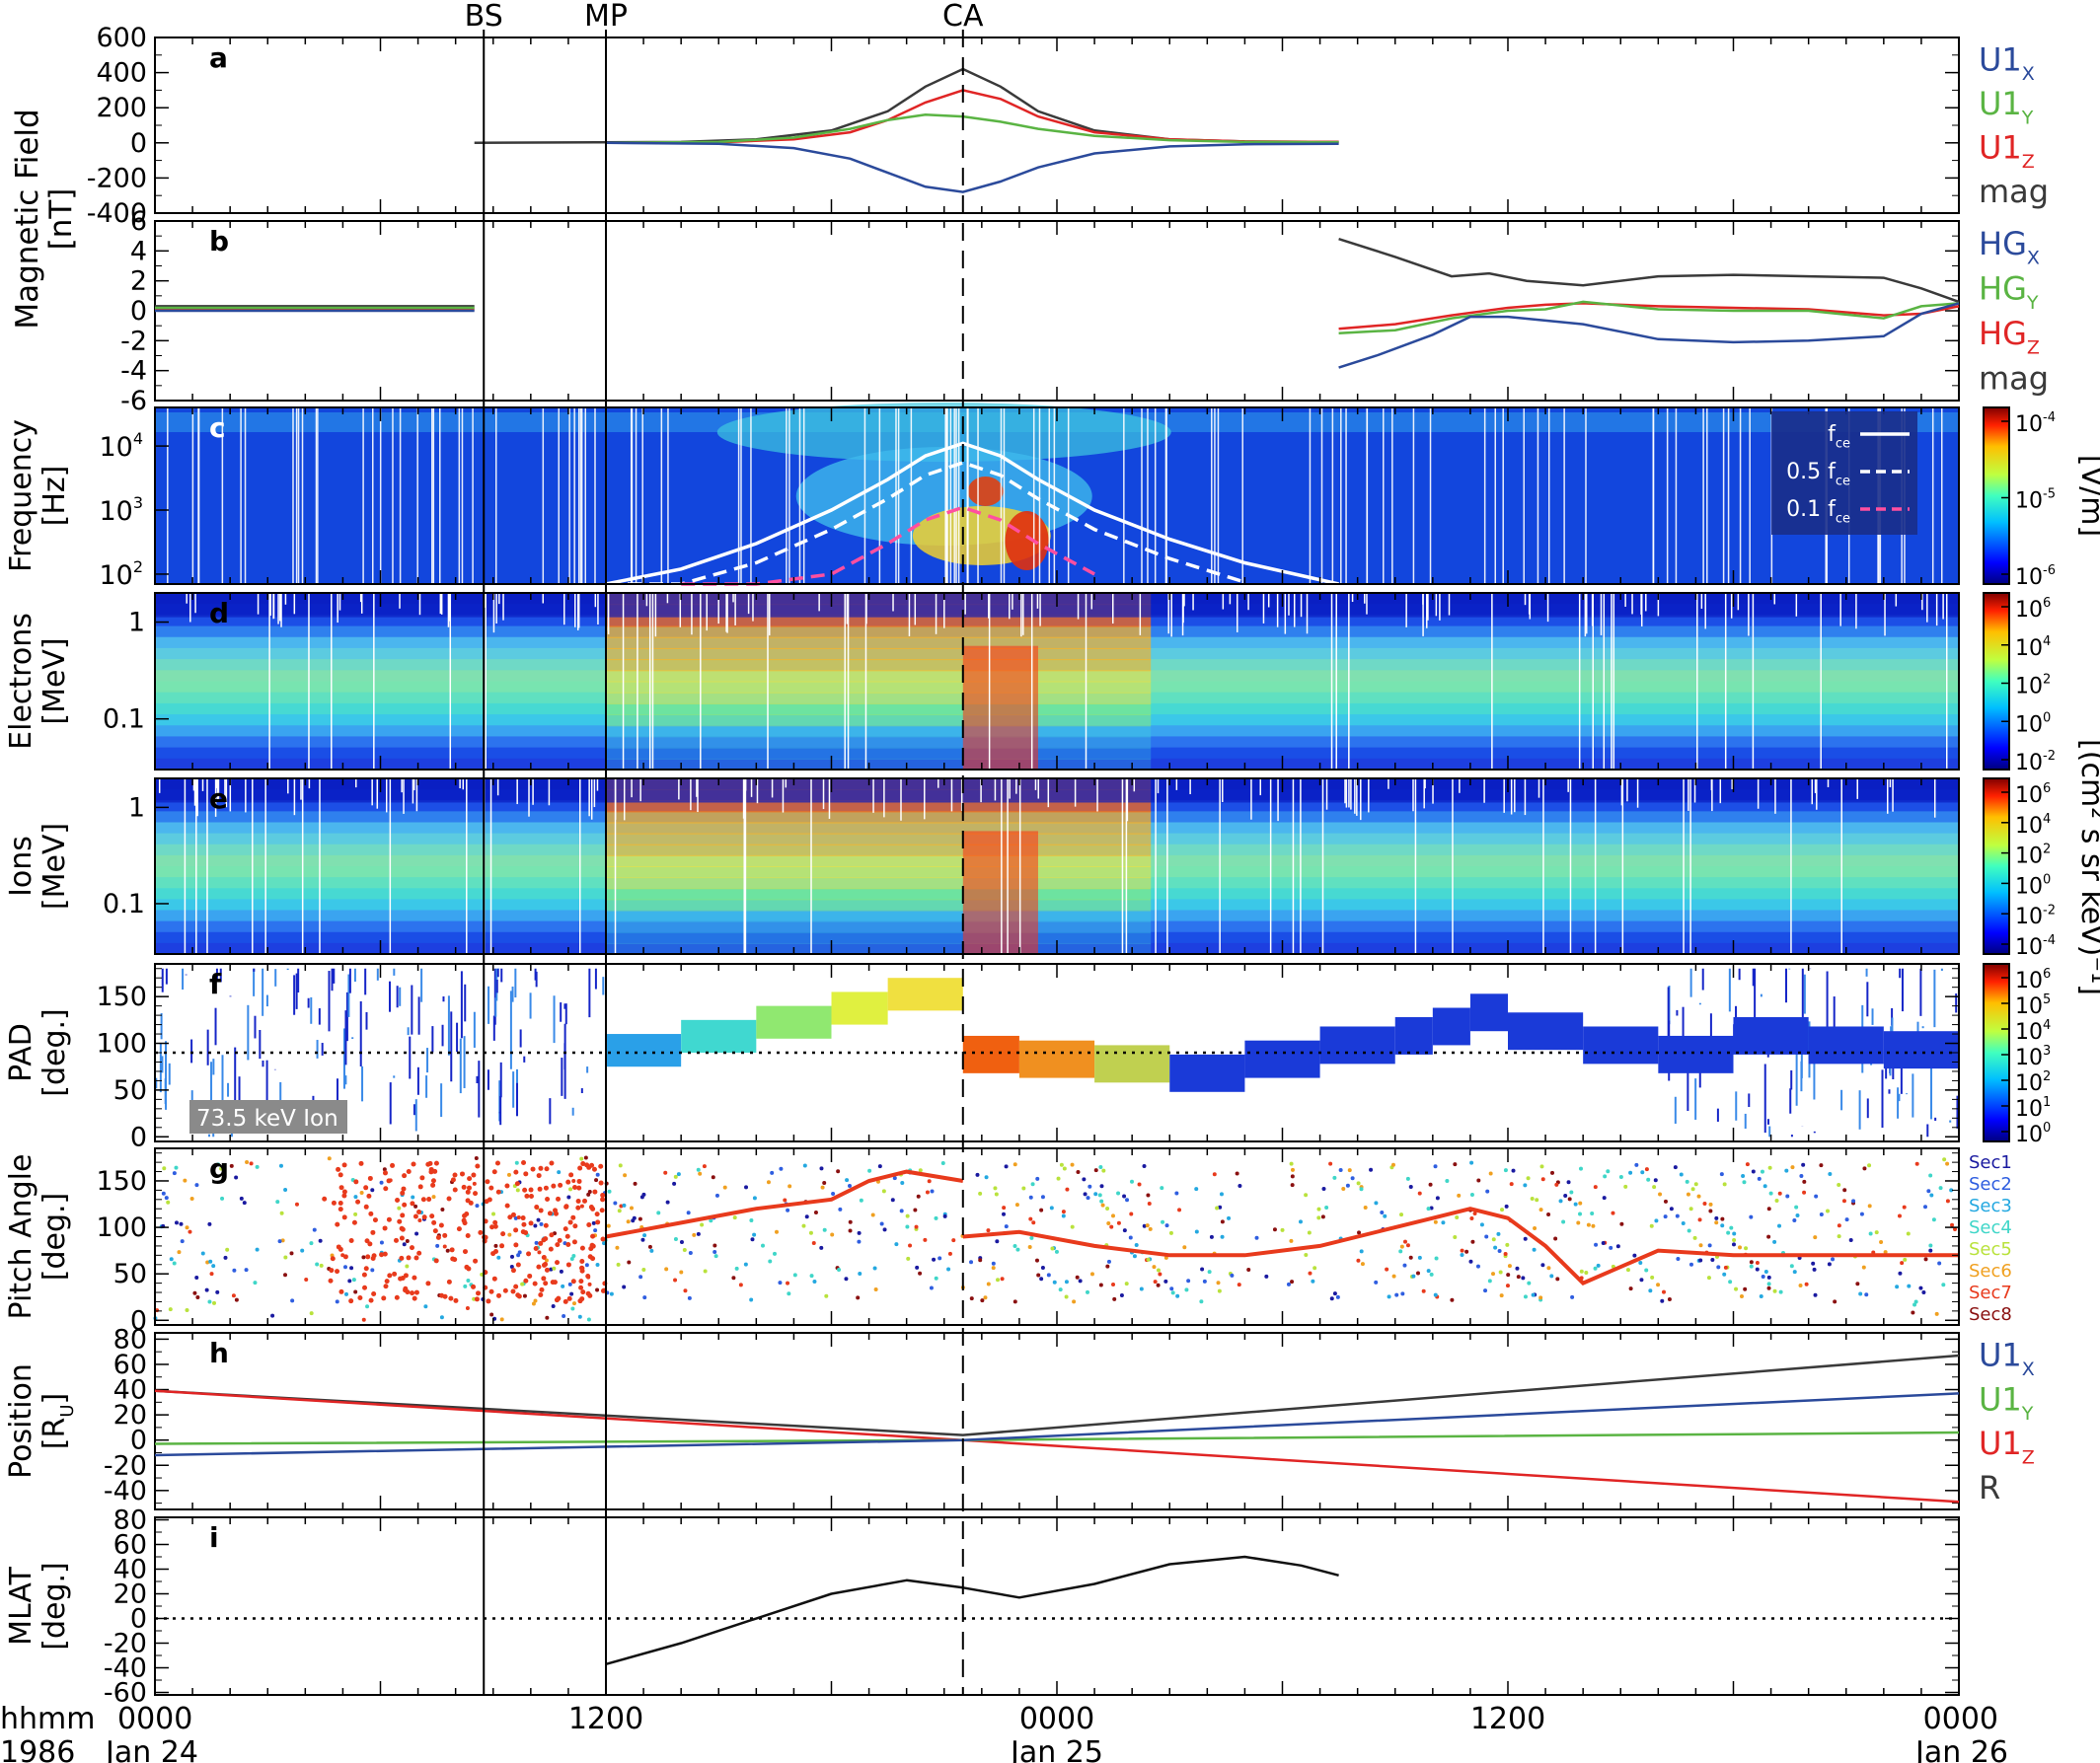 This screenshot has width=2100, height=1763. Describe the element at coordinates (2009, 247) in the screenshot. I see `legend-b-hgx: HGX` at that location.